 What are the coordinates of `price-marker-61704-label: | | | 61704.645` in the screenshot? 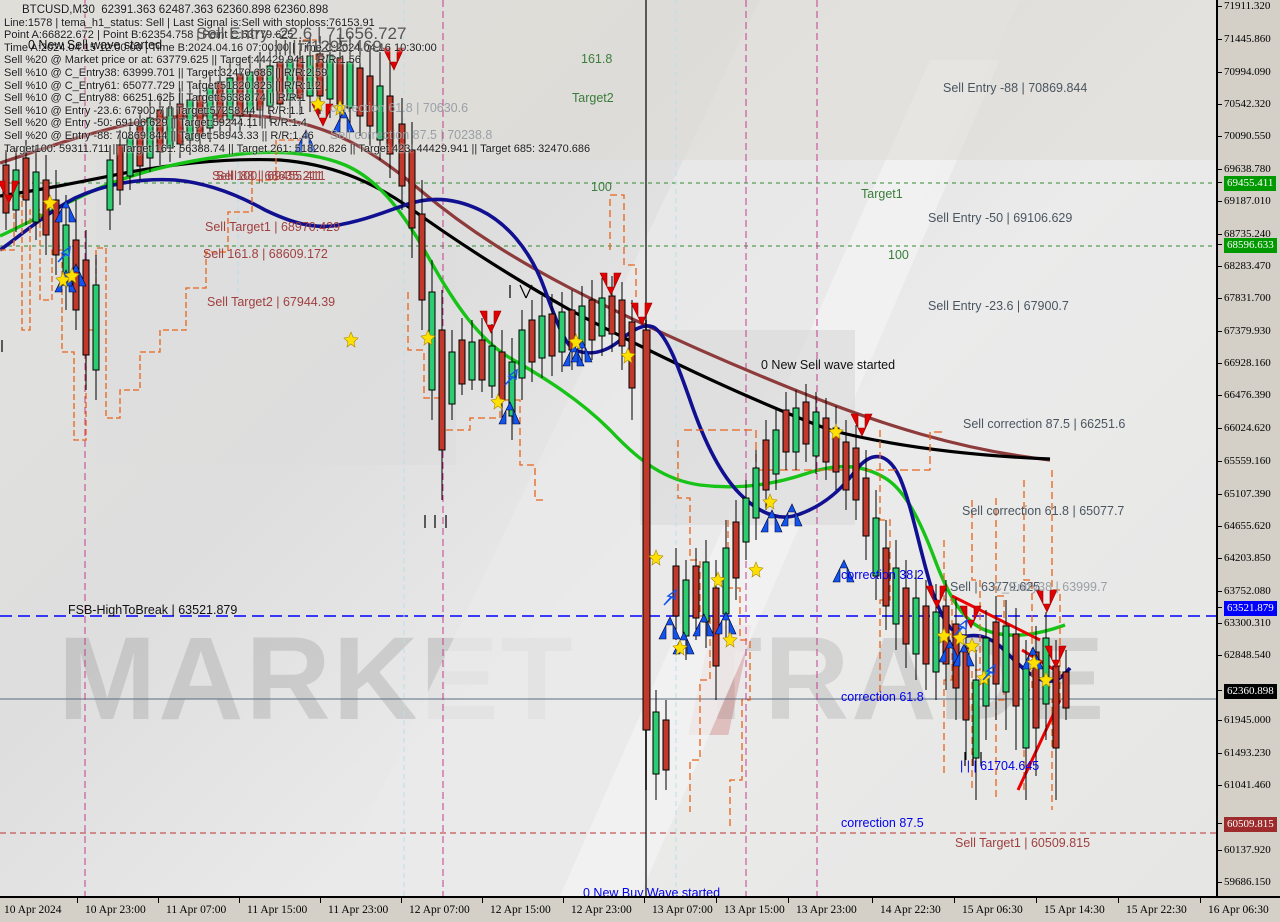 It's located at (1000, 766).